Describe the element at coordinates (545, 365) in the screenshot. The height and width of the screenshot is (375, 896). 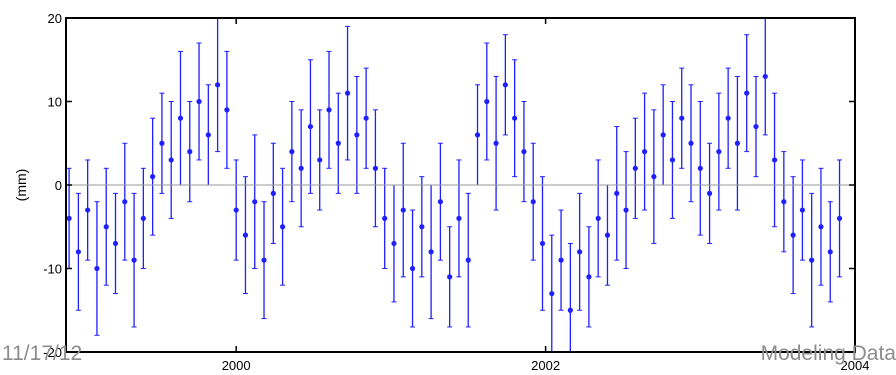
I see `x-tick-label: 2002` at that location.